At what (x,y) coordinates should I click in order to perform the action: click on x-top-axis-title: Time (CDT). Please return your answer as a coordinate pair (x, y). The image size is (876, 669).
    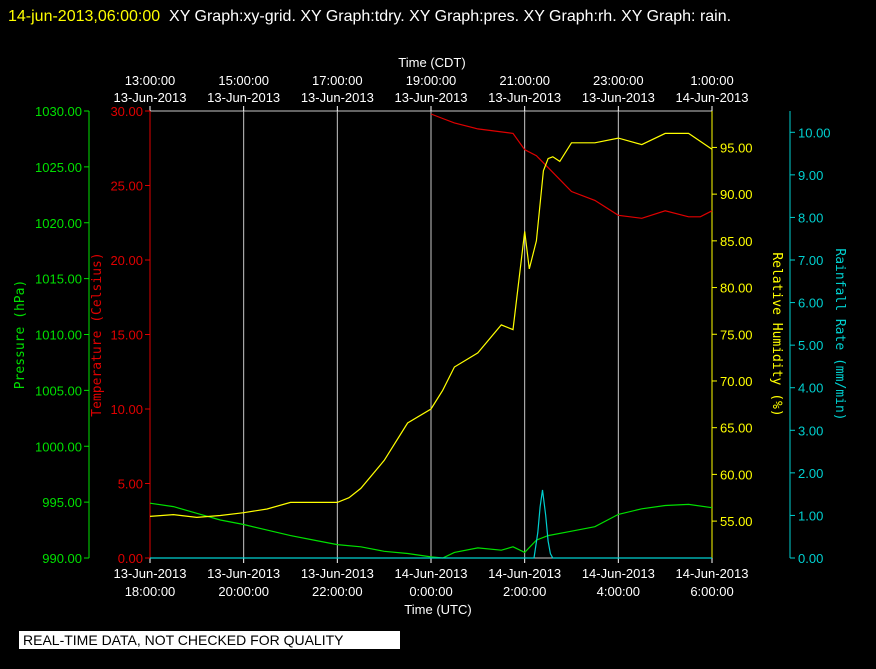
    Looking at the image, I should click on (431, 62).